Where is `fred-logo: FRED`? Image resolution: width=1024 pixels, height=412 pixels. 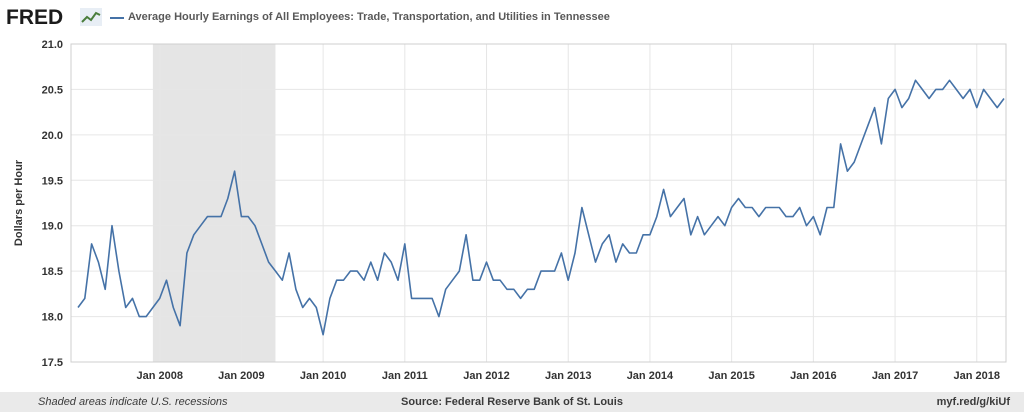
fred-logo: FRED is located at coordinates (35, 17).